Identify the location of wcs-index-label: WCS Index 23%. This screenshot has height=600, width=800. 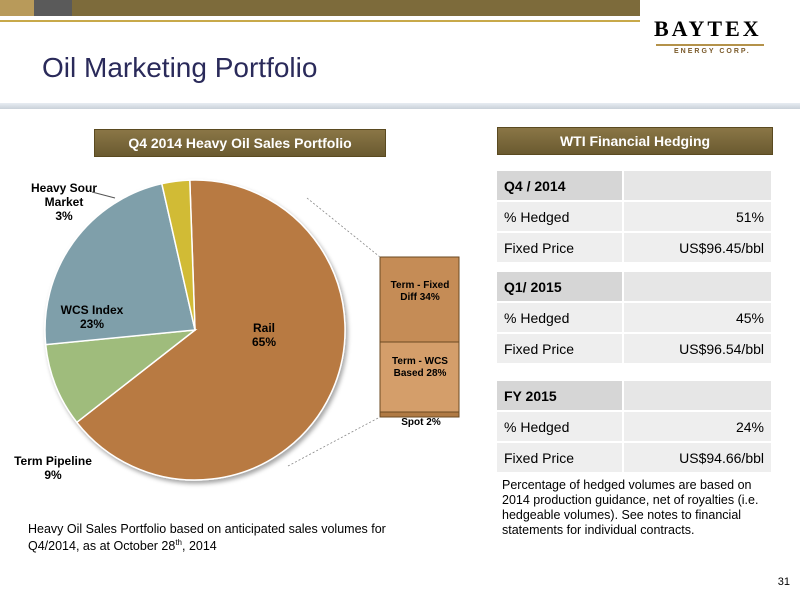
(92, 317).